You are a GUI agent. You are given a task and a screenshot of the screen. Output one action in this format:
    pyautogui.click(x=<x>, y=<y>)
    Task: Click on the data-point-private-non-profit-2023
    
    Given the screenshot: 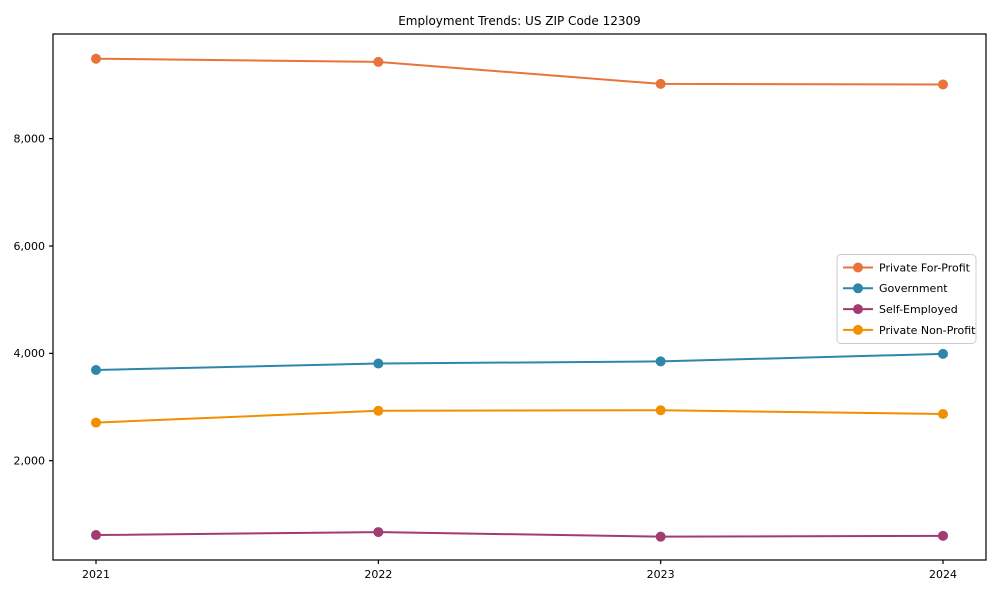 What is the action you would take?
    pyautogui.click(x=660, y=410)
    